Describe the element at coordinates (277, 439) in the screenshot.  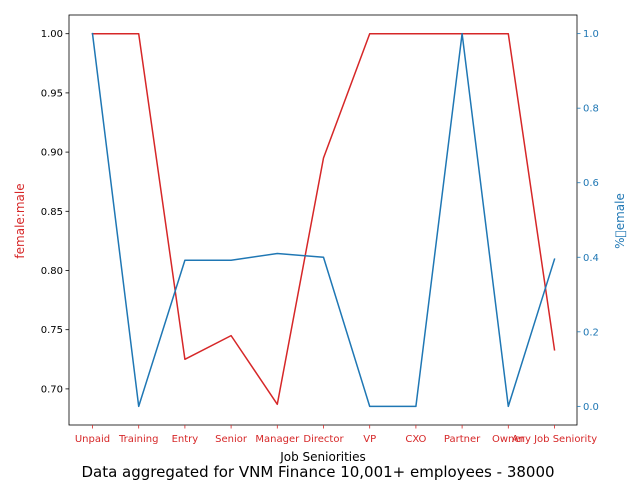
I see `x-tick-label: Manager` at that location.